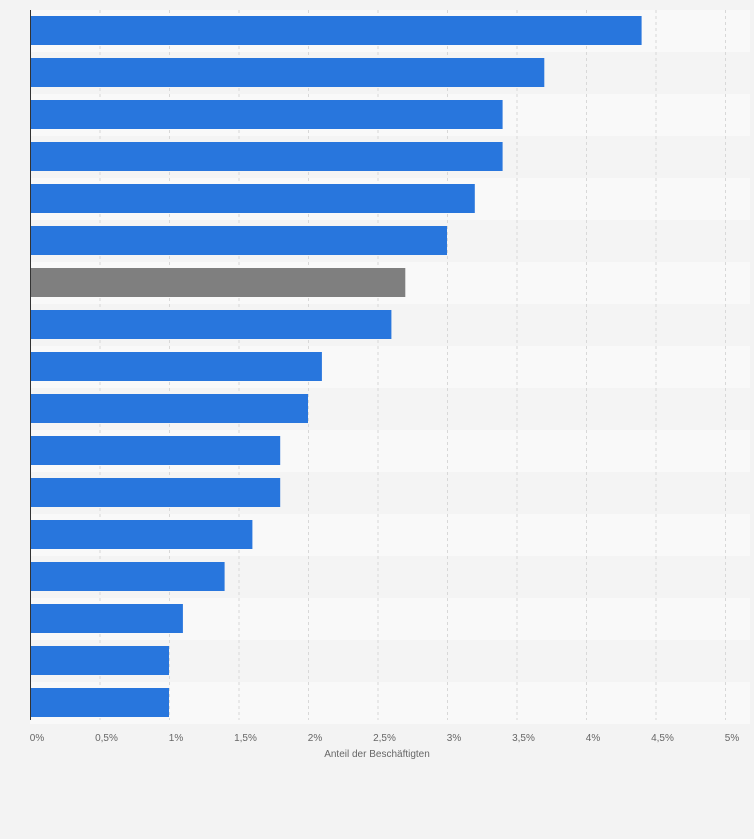 The width and height of the screenshot is (754, 839). Describe the element at coordinates (384, 738) in the screenshot. I see `x-tick-label: 2,5%` at that location.